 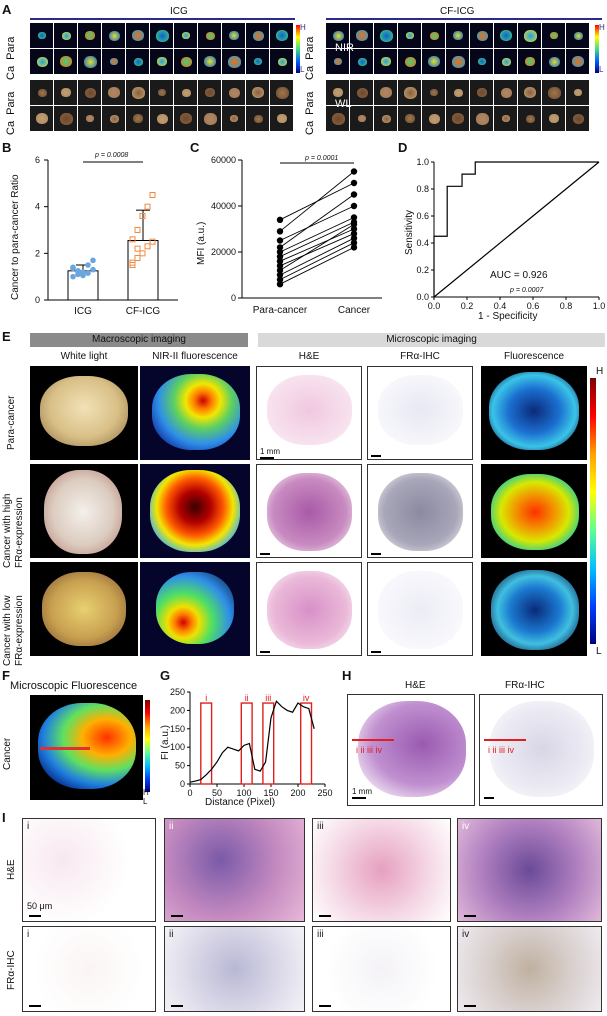 I want to click on i-region-label: i, so click(x=28, y=826).